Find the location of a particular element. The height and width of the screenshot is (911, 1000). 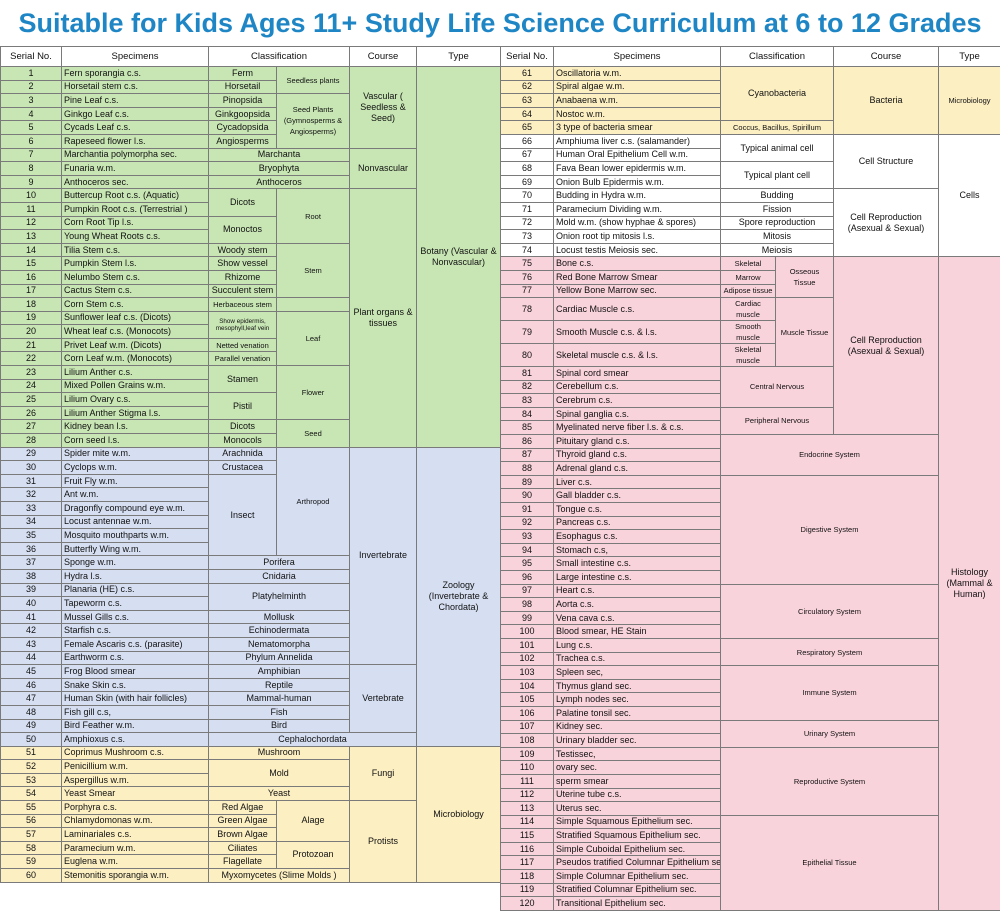

serial-number: 10 is located at coordinates (31, 196).